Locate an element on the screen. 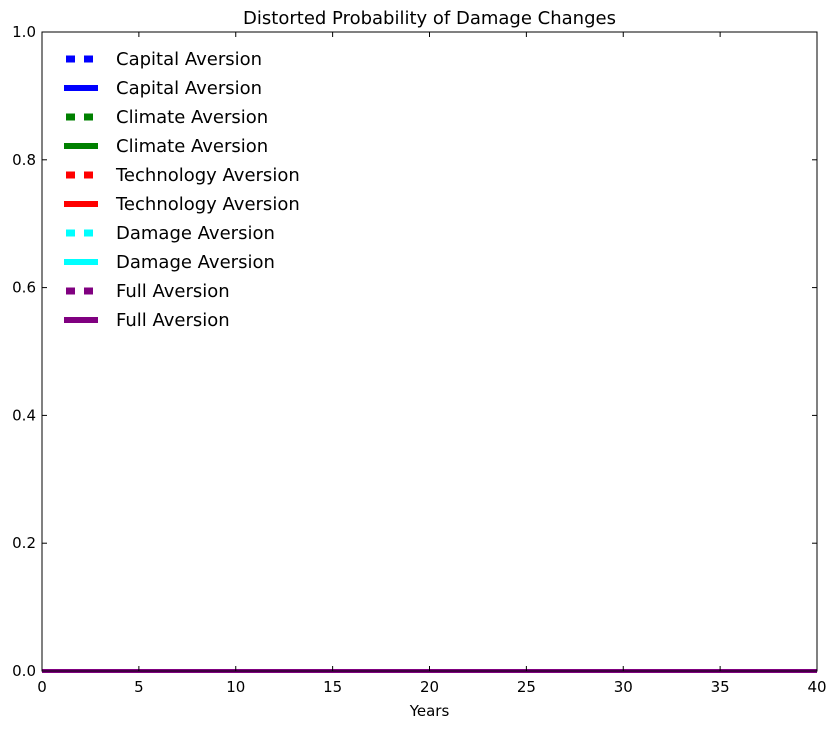 The width and height of the screenshot is (837, 730). x-tick-label: 15 is located at coordinates (332, 687).